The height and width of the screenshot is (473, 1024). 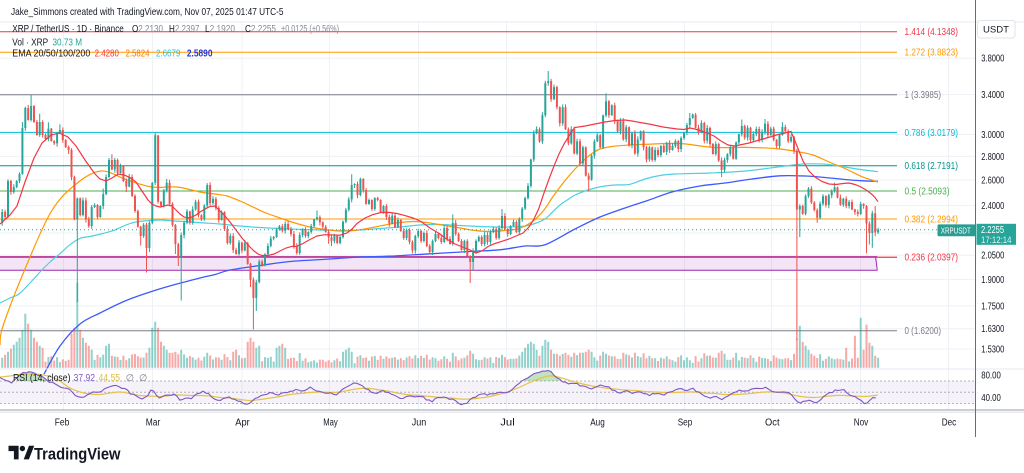 I want to click on svg-text: XRPUSDT, so click(x=956, y=231).